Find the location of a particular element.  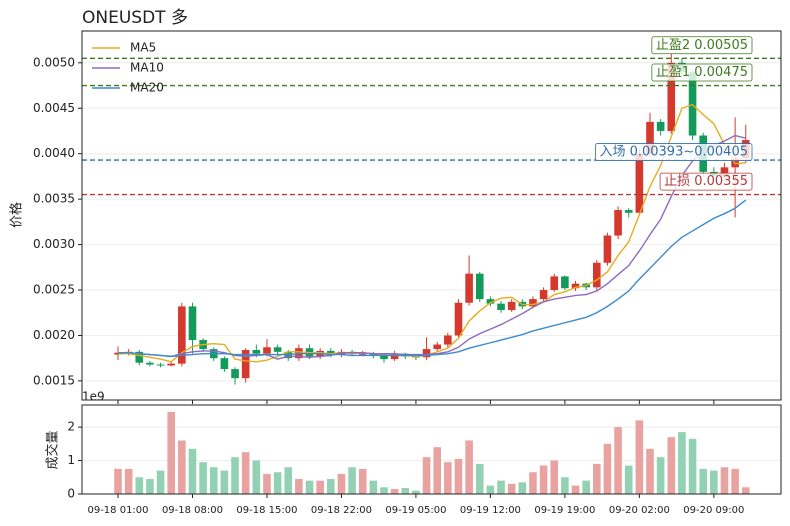

scale-label: 1e9 is located at coordinates (93, 397).